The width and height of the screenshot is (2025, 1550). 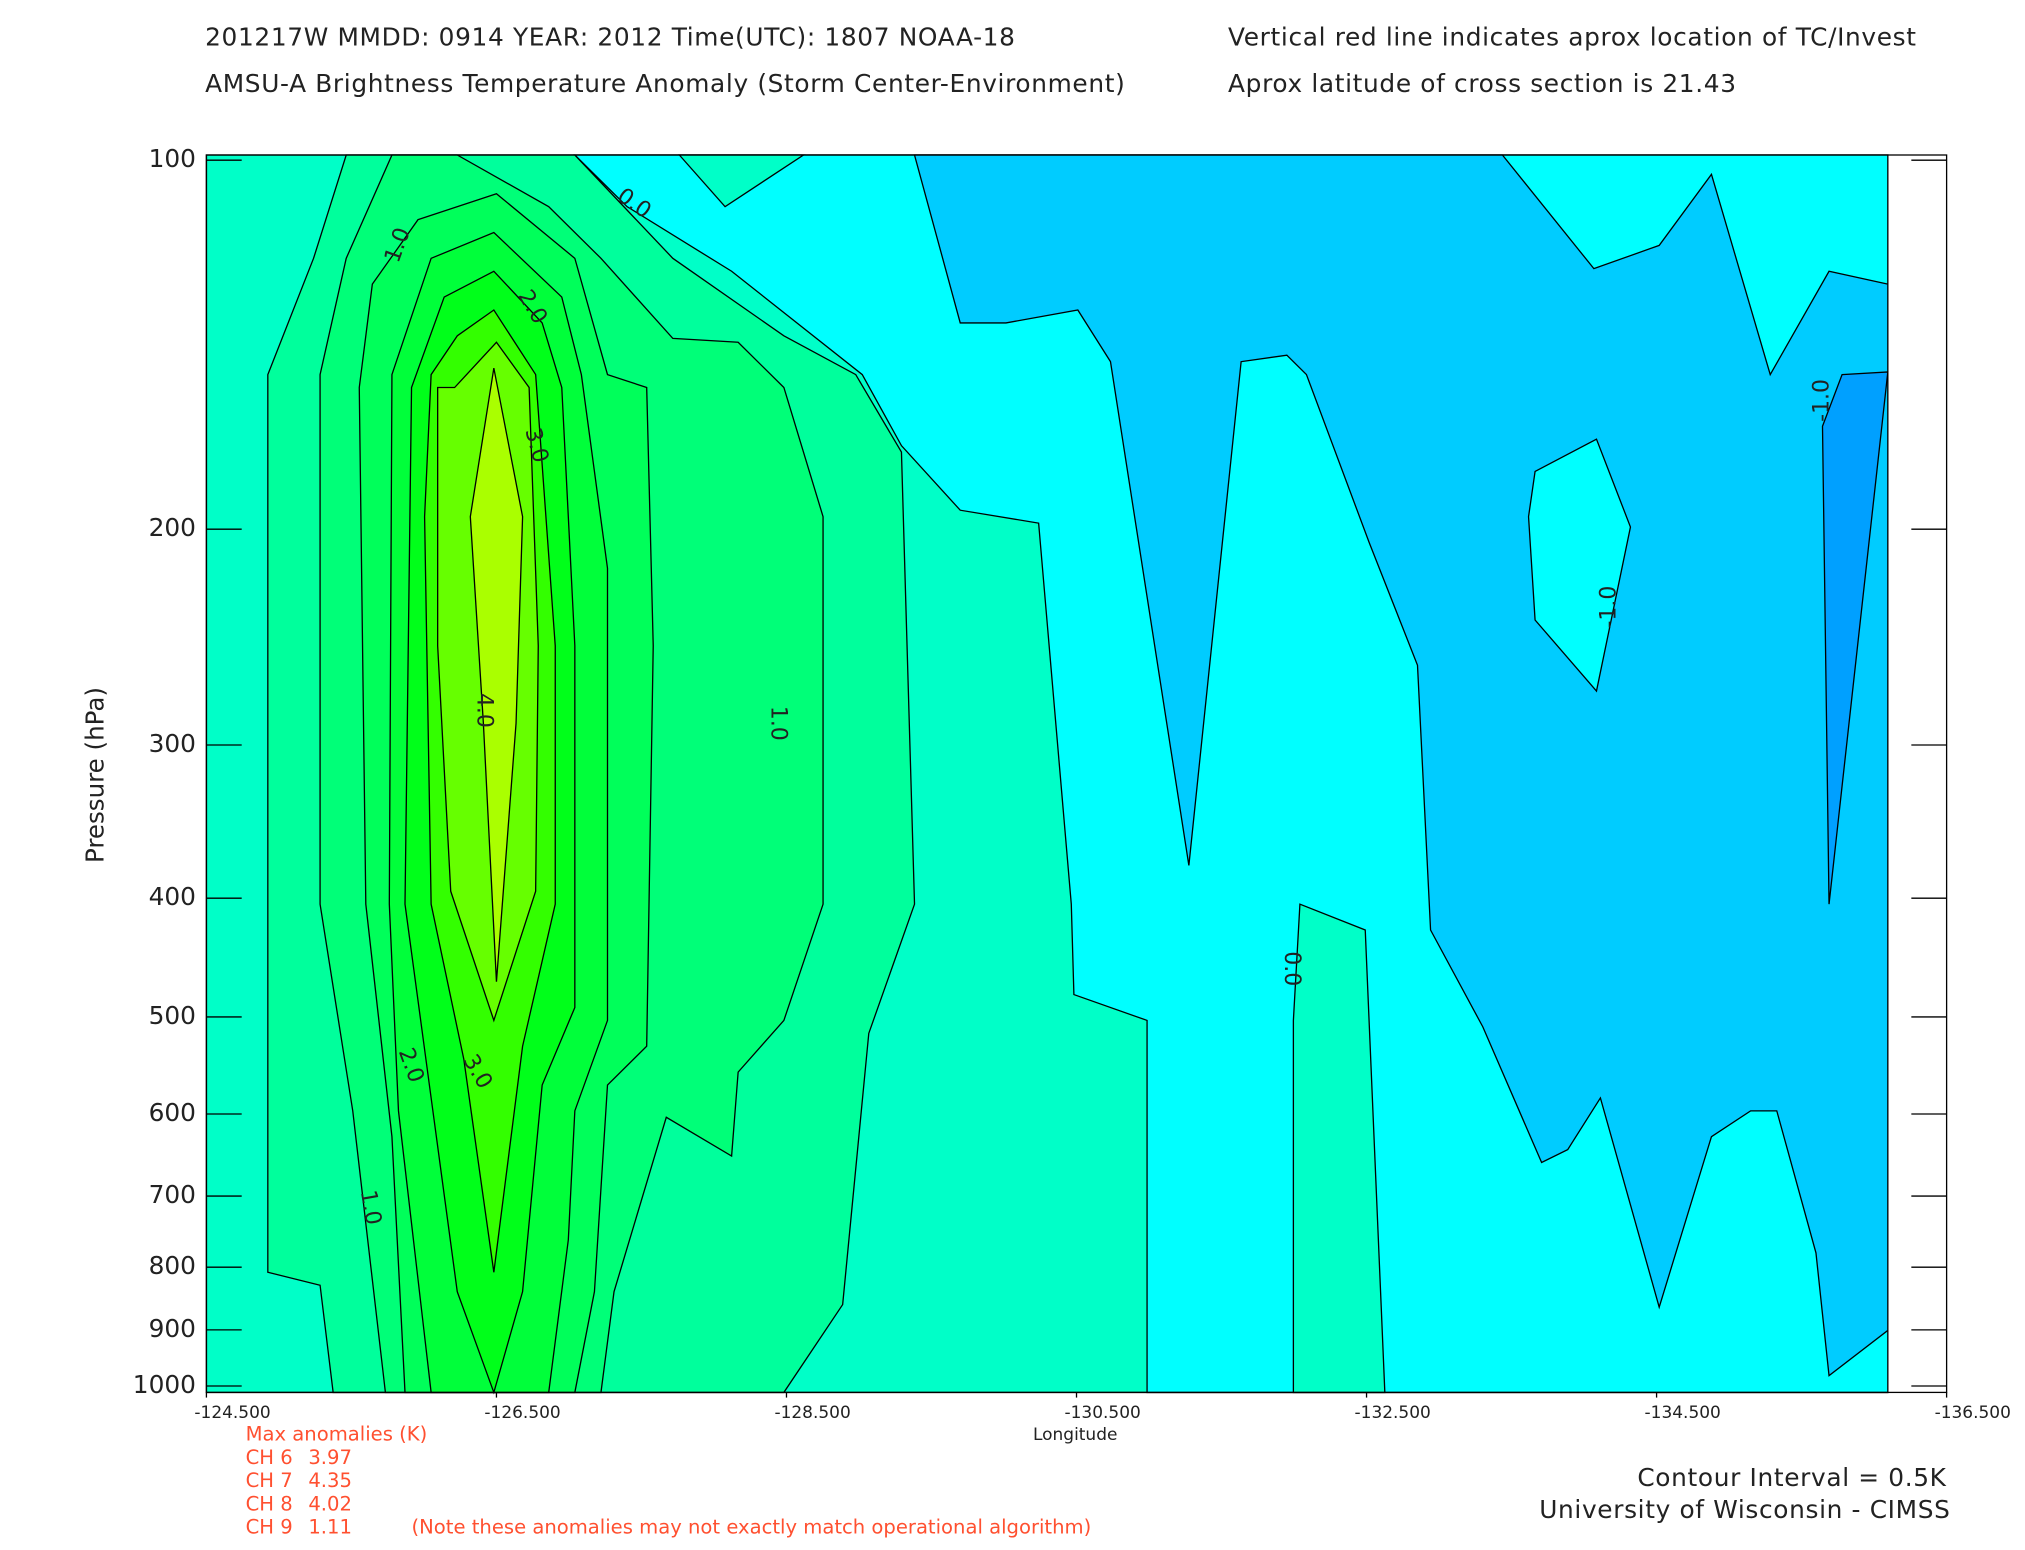 I want to click on anomaly-value: 1.11, so click(x=330, y=1527).